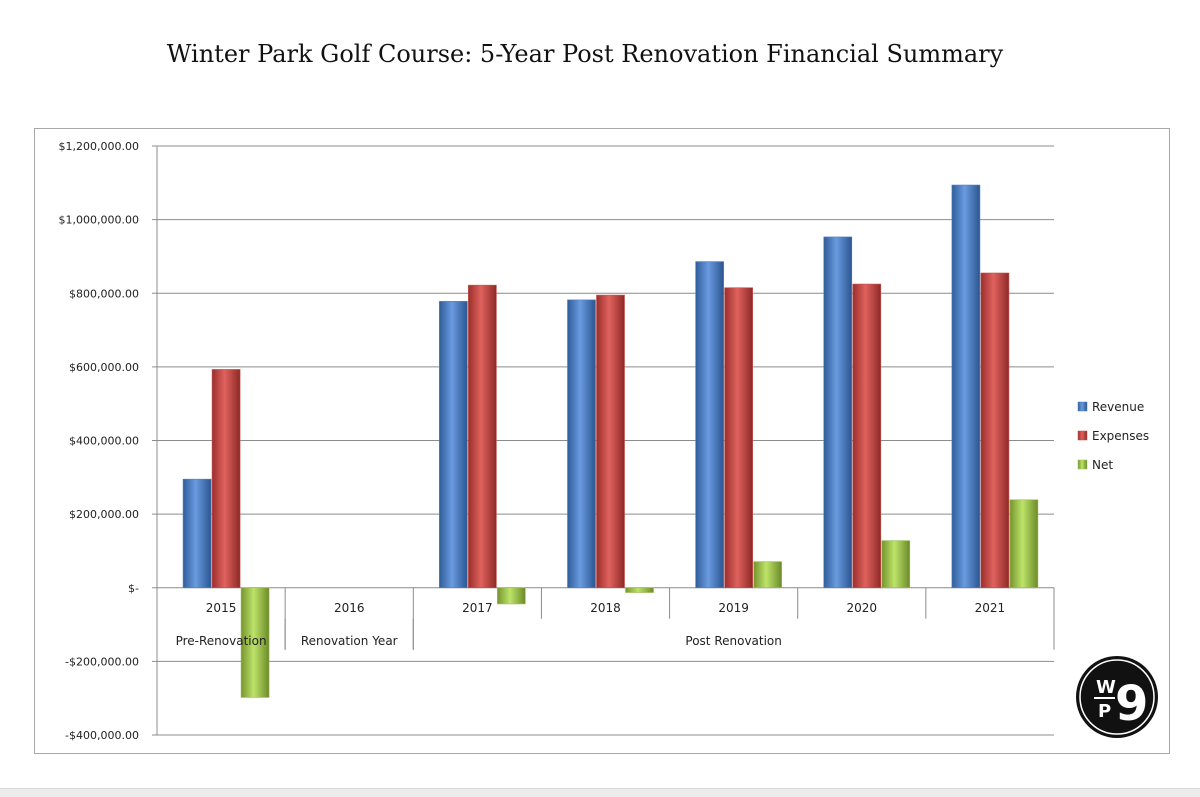 This screenshot has height=797, width=1200. What do you see at coordinates (1102, 465) in the screenshot?
I see `legend-label-net: Net` at bounding box center [1102, 465].